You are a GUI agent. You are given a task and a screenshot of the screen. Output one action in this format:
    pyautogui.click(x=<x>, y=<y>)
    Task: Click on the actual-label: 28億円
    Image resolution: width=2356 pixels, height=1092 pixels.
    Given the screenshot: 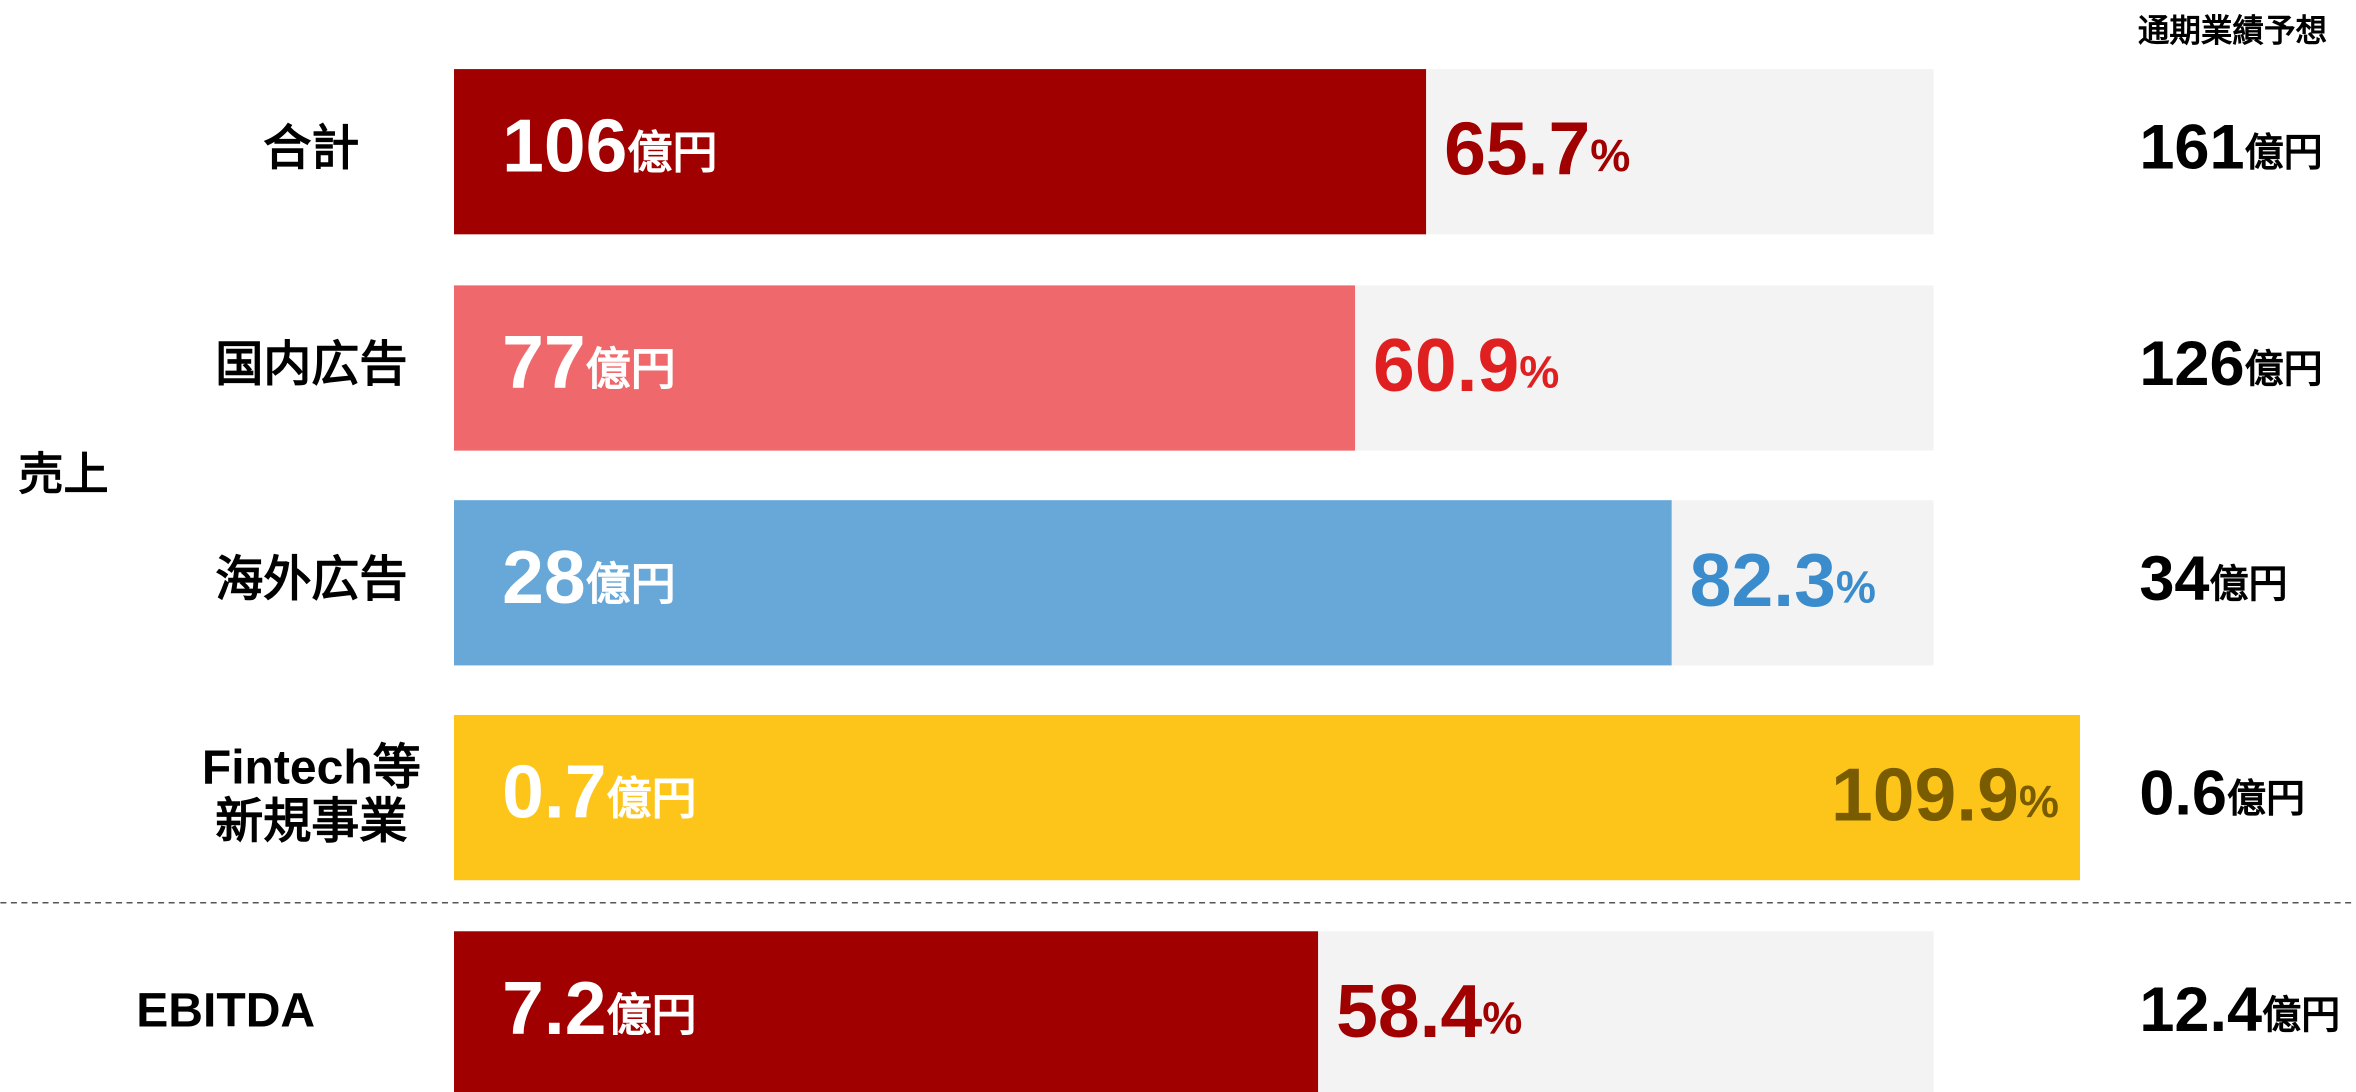 What is the action you would take?
    pyautogui.click(x=589, y=577)
    